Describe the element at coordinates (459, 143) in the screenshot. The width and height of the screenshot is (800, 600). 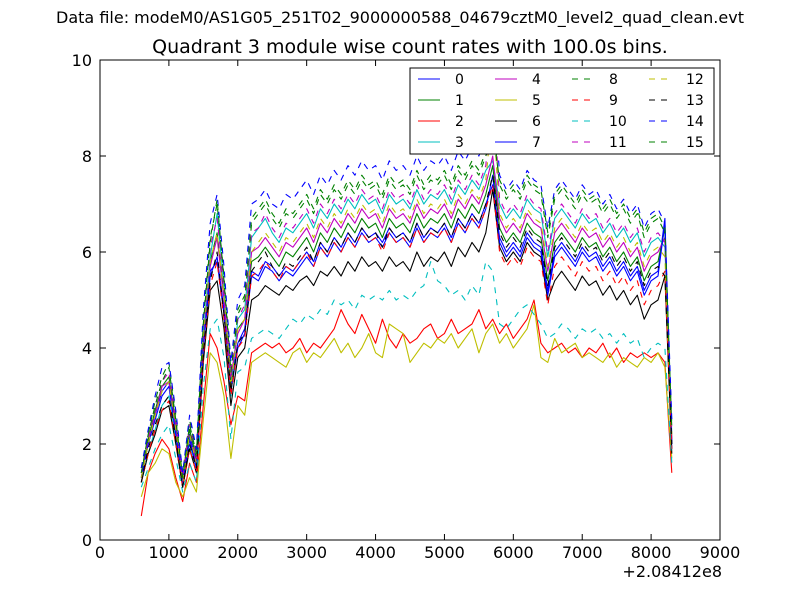
I see `legend-label-3: 3` at that location.